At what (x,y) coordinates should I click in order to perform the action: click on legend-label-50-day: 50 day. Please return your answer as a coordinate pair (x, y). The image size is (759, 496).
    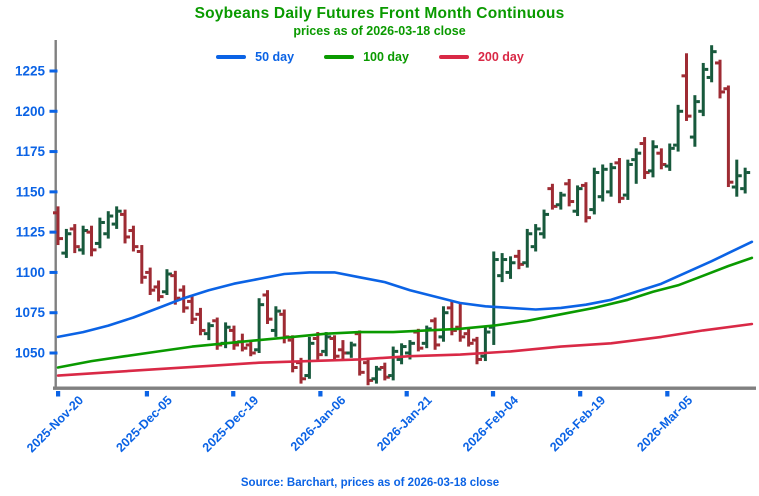
    Looking at the image, I should click on (275, 57).